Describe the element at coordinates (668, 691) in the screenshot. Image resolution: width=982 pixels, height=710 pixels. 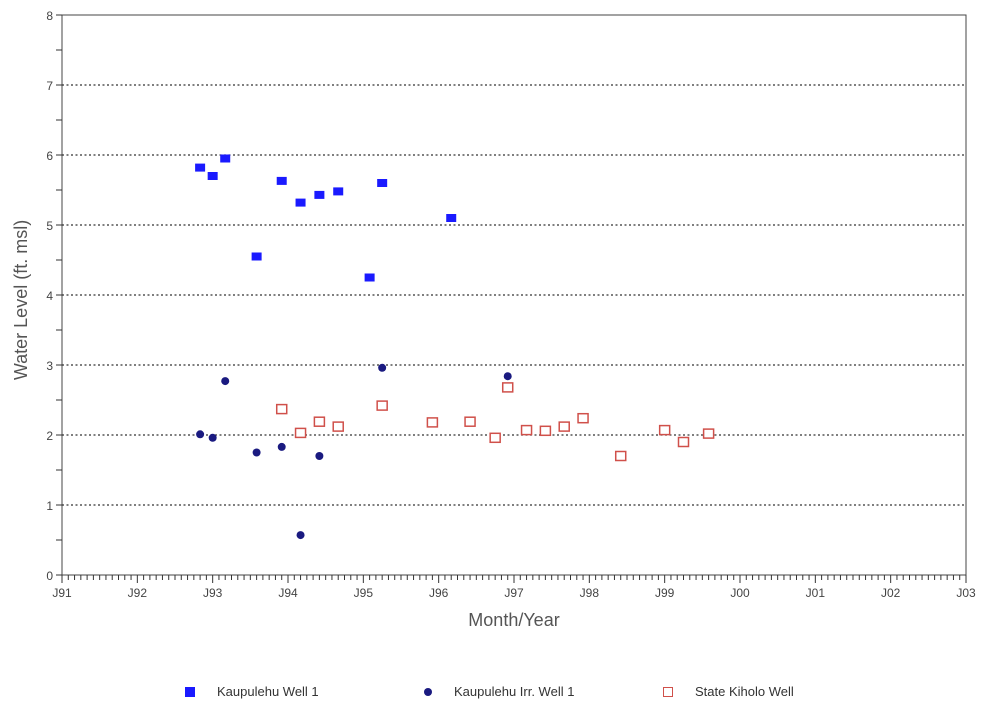
I see `legend-open-square-icon` at that location.